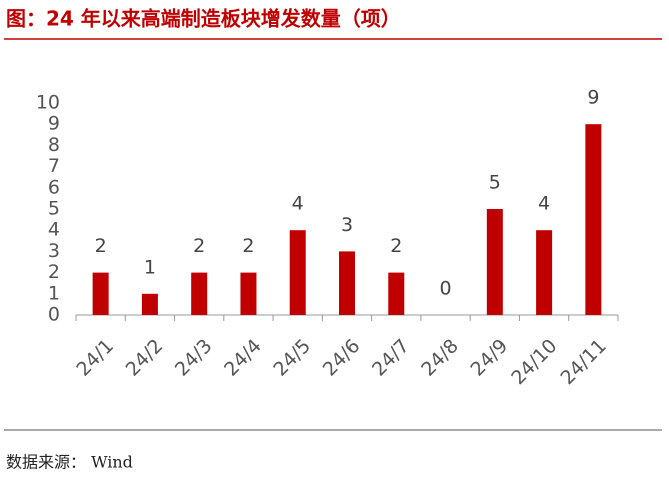 The height and width of the screenshot is (477, 669). I want to click on y-tick-label: 2, so click(54, 272).